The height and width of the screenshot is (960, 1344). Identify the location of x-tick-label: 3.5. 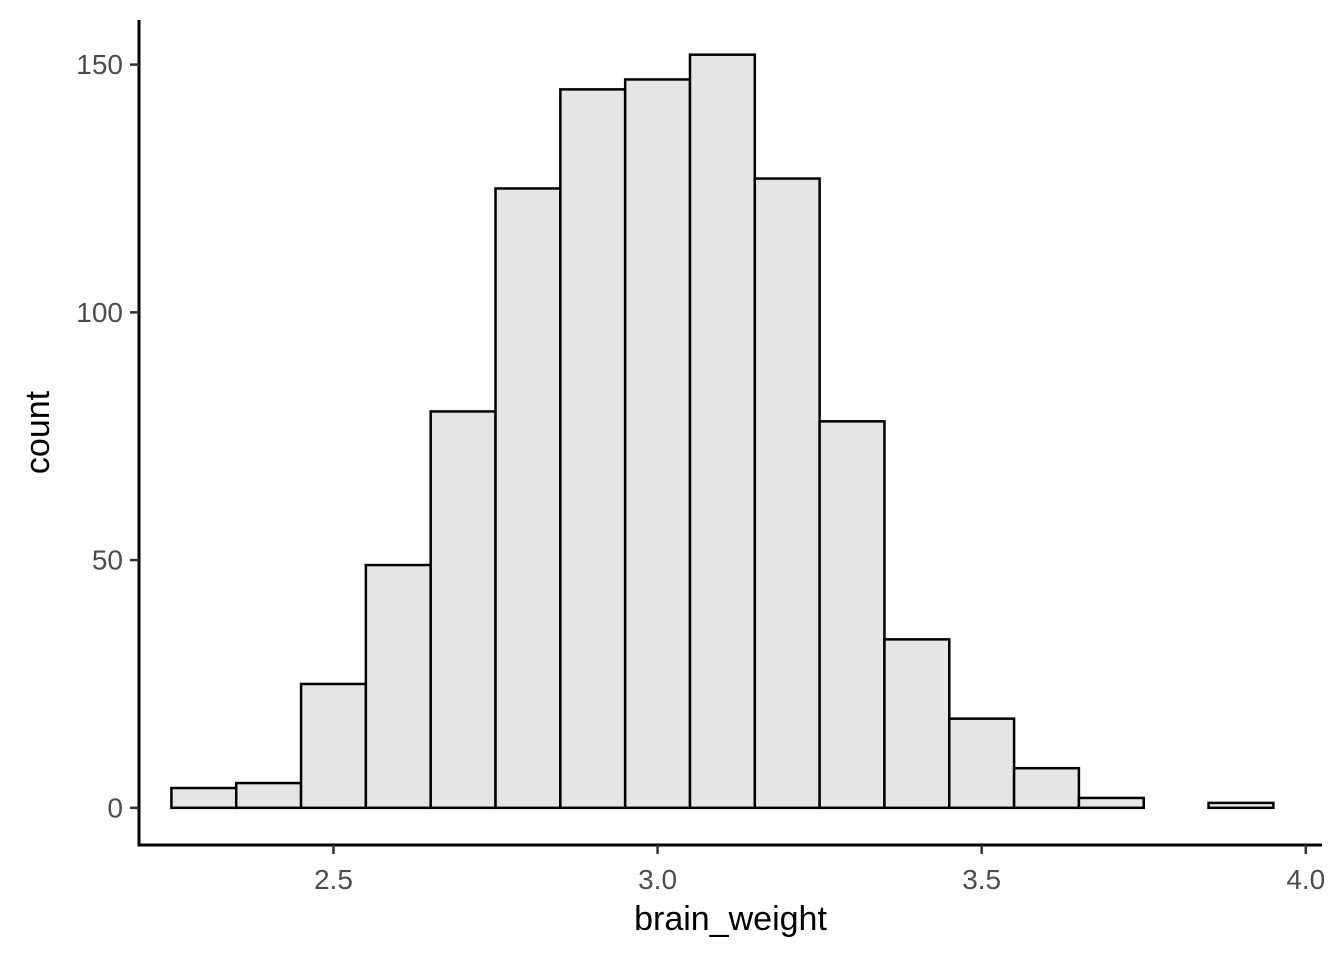
(981, 879).